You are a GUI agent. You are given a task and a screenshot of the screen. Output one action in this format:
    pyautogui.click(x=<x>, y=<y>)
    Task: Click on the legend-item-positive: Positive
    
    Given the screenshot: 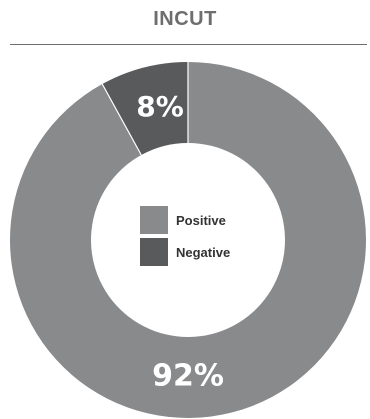 What is the action you would take?
    pyautogui.click(x=185, y=220)
    